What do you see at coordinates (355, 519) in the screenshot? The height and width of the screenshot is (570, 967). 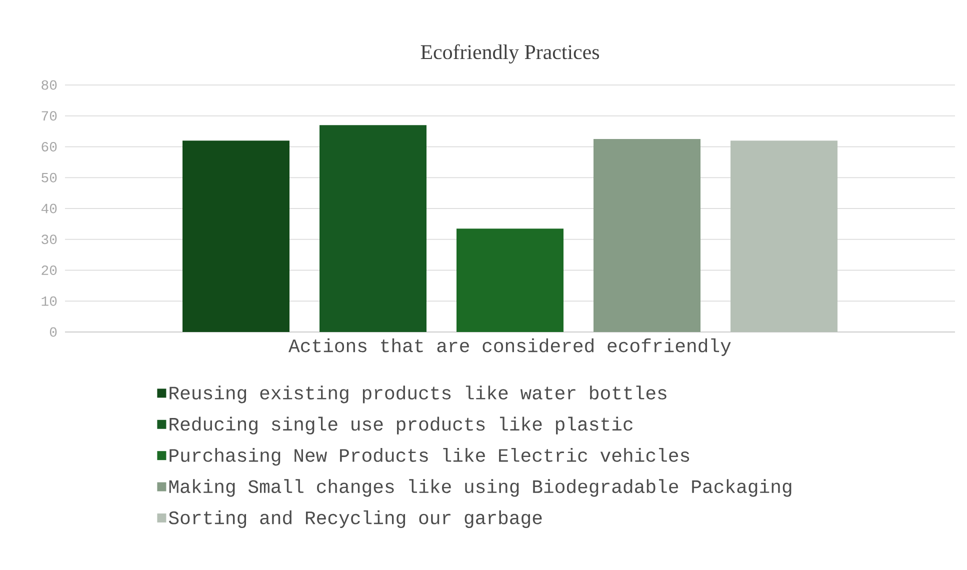 I see `legend-label: Sorting and Recycling our garbage` at bounding box center [355, 519].